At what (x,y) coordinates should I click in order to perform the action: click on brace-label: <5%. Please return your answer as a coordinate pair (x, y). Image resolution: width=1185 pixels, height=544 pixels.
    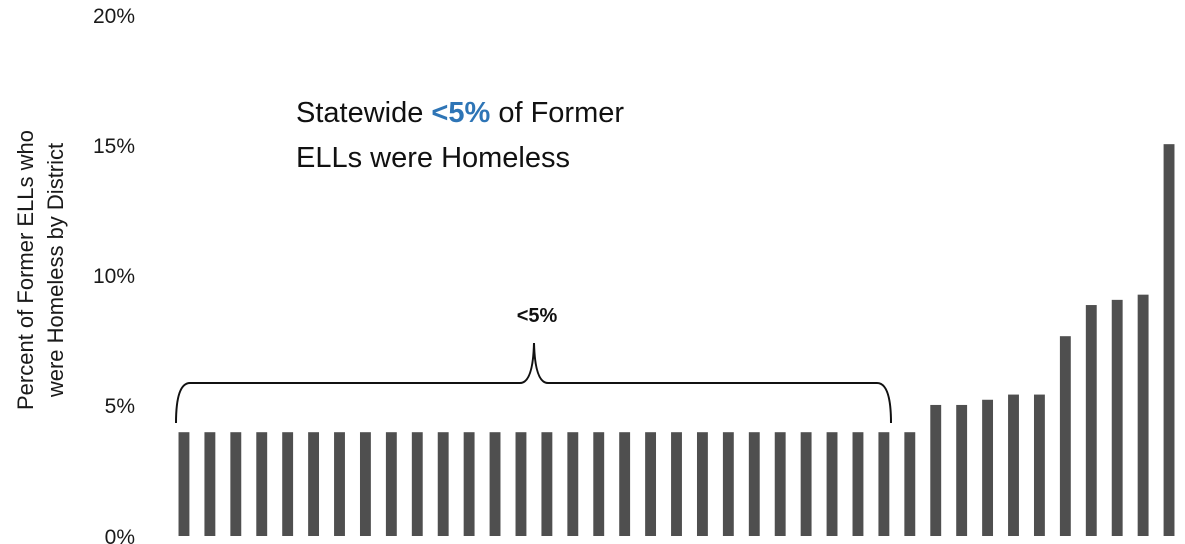
    Looking at the image, I should click on (537, 316).